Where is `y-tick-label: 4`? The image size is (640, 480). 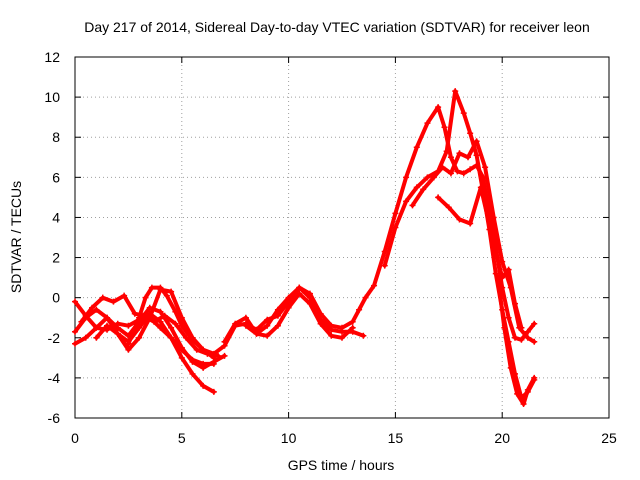 y-tick-label: 4 is located at coordinates (56, 217).